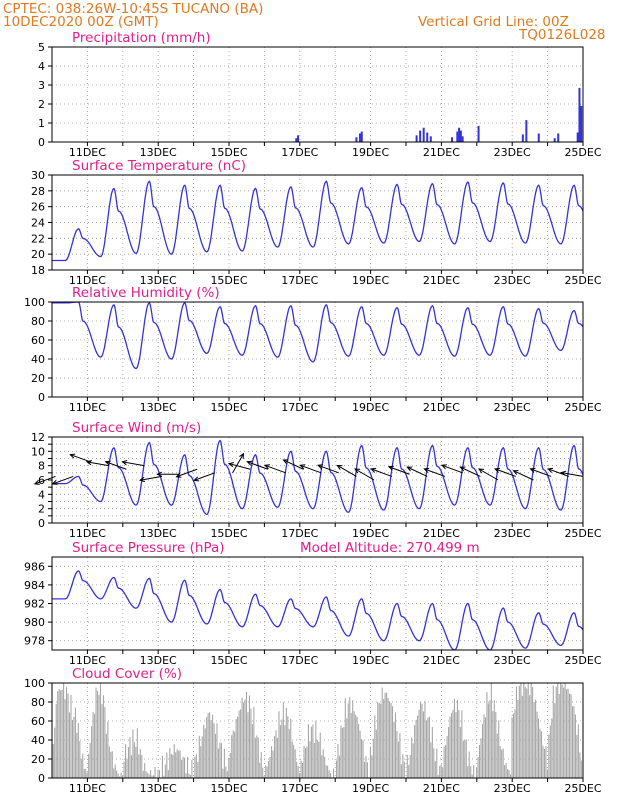  Describe the element at coordinates (562, 35) in the screenshot. I see `header-run-id: TQ0126L028` at that location.